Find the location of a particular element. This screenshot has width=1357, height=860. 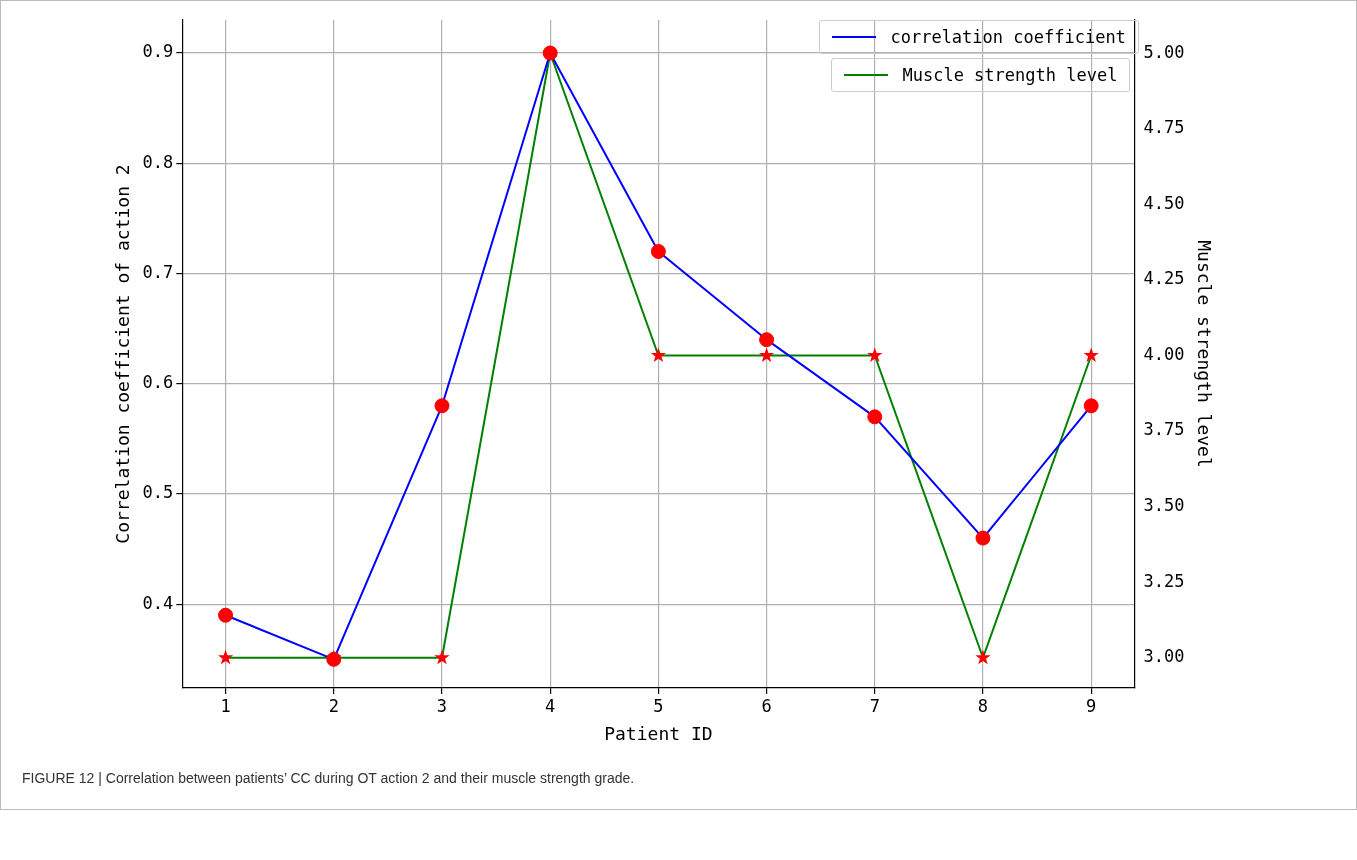

legend-label: Muscle strength level is located at coordinates (1010, 75).